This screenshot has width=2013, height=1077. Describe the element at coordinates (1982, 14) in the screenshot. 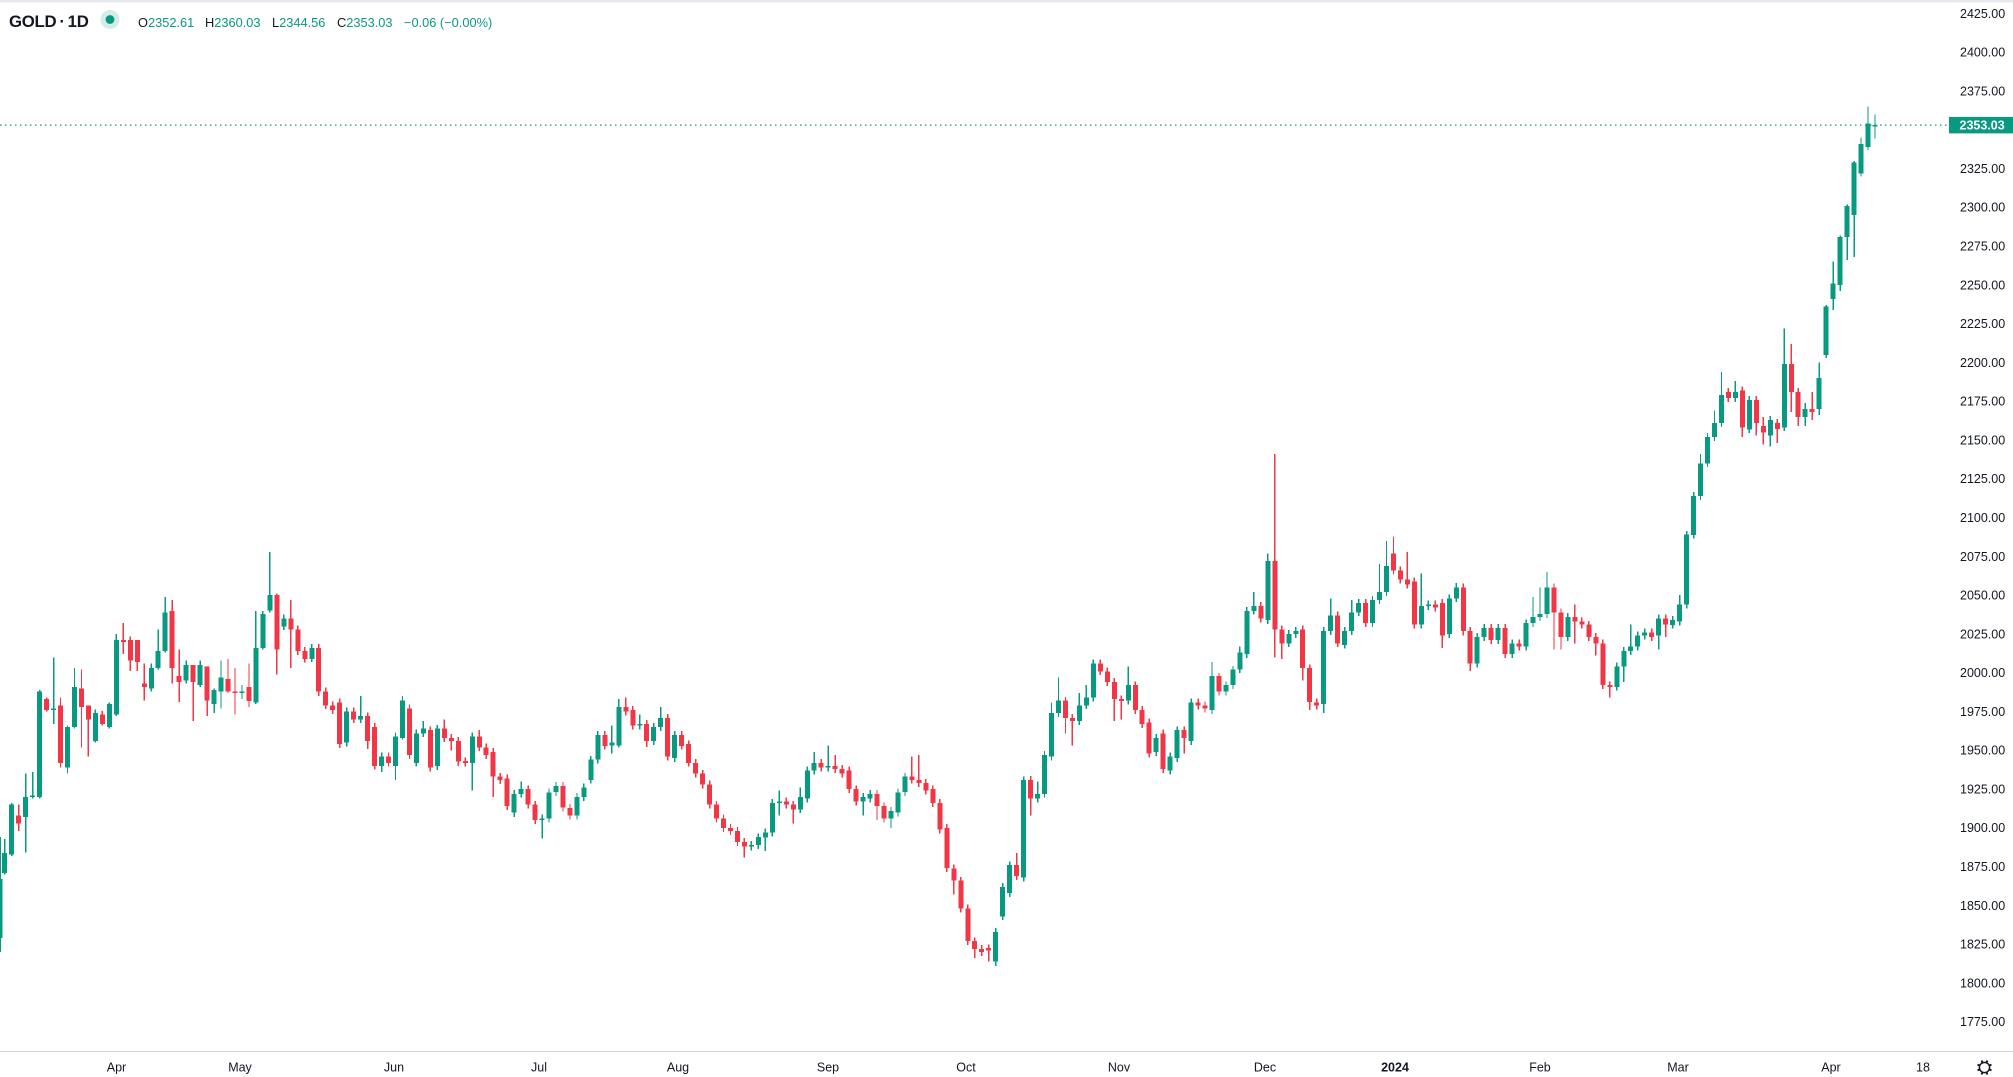

I see `svg-text: 2425.00` at that location.